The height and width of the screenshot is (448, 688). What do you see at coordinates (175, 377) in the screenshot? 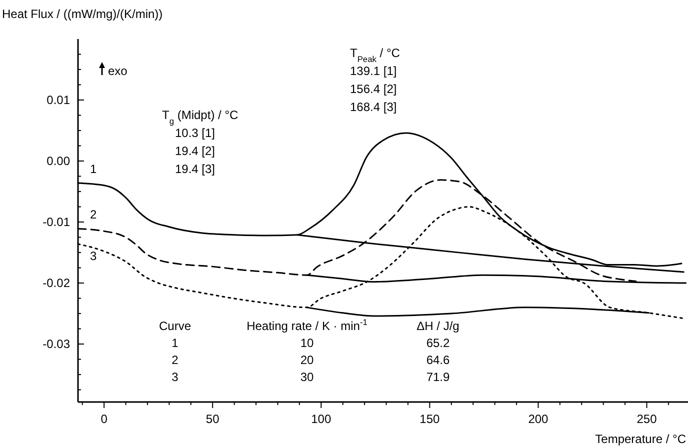
I see `annotation: 3` at bounding box center [175, 377].